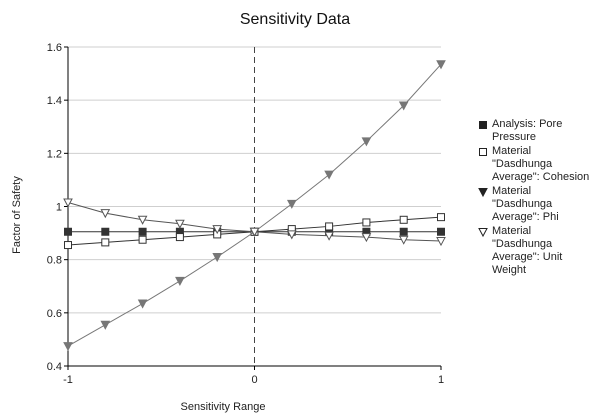 The height and width of the screenshot is (416, 592). I want to click on x-tick-label: -1, so click(68, 380).